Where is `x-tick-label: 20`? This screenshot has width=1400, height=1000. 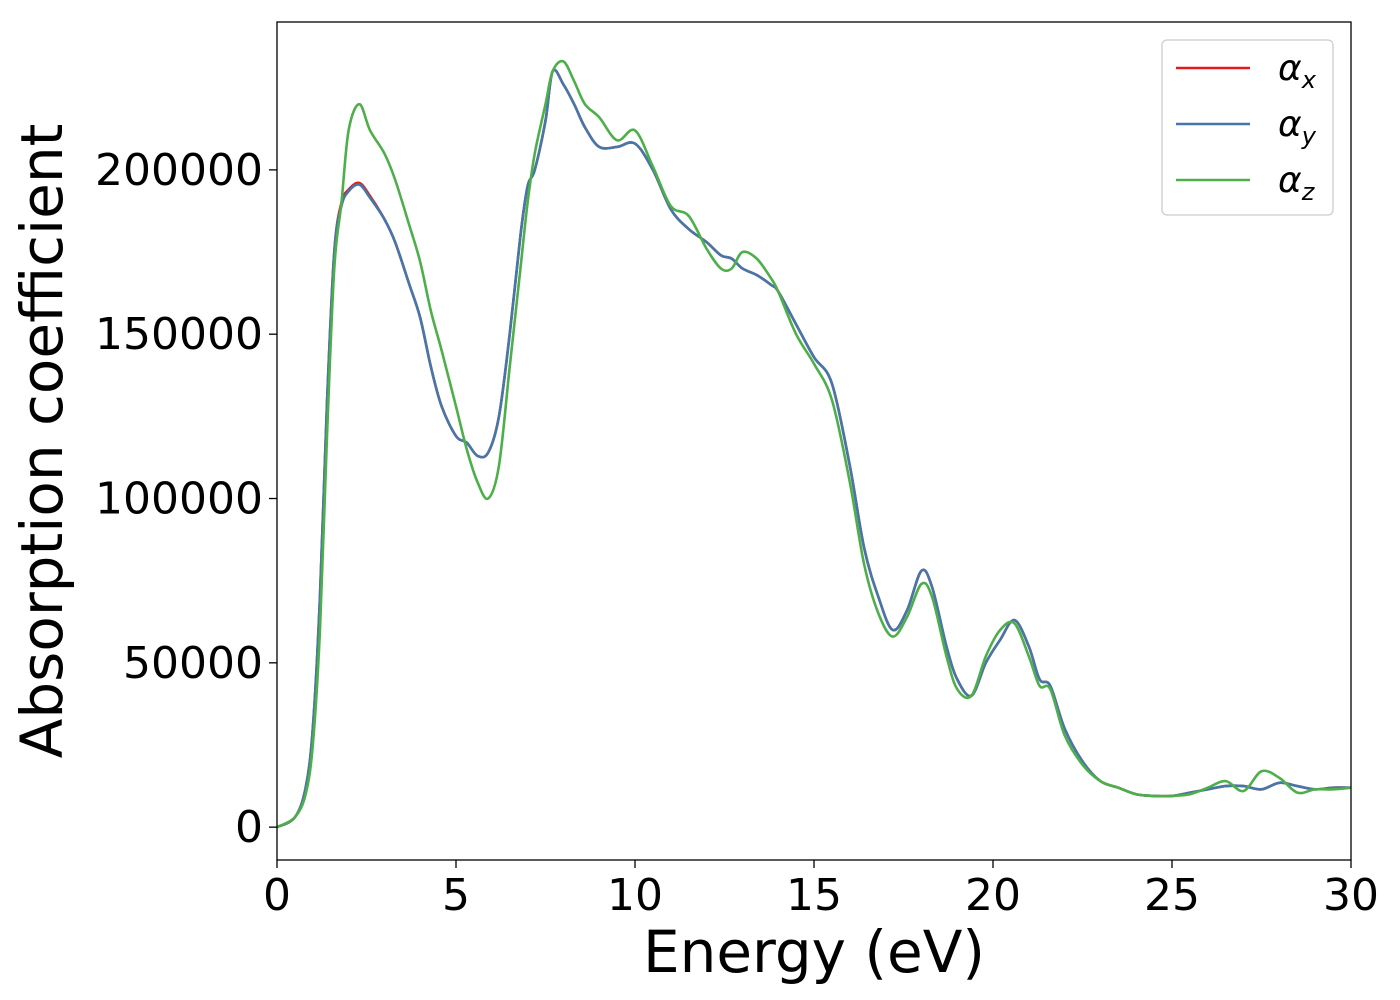 x-tick-label: 20 is located at coordinates (993, 895).